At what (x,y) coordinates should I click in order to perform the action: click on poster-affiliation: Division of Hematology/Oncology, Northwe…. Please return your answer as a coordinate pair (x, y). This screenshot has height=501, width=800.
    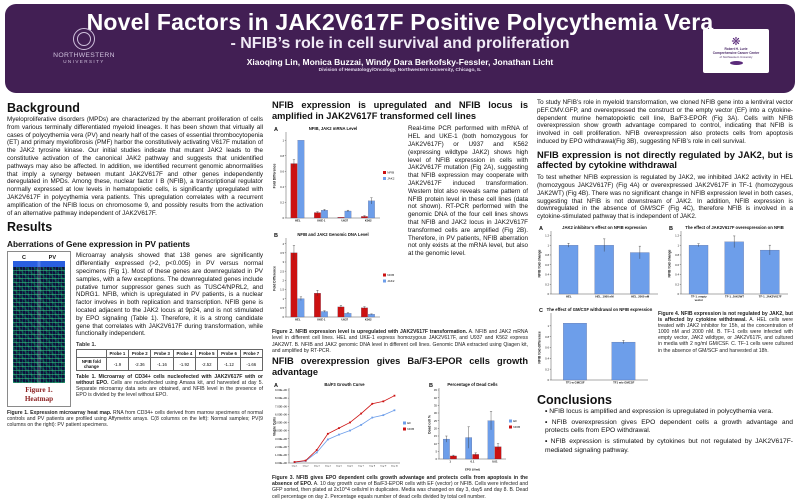
    Looking at the image, I should click on (400, 71).